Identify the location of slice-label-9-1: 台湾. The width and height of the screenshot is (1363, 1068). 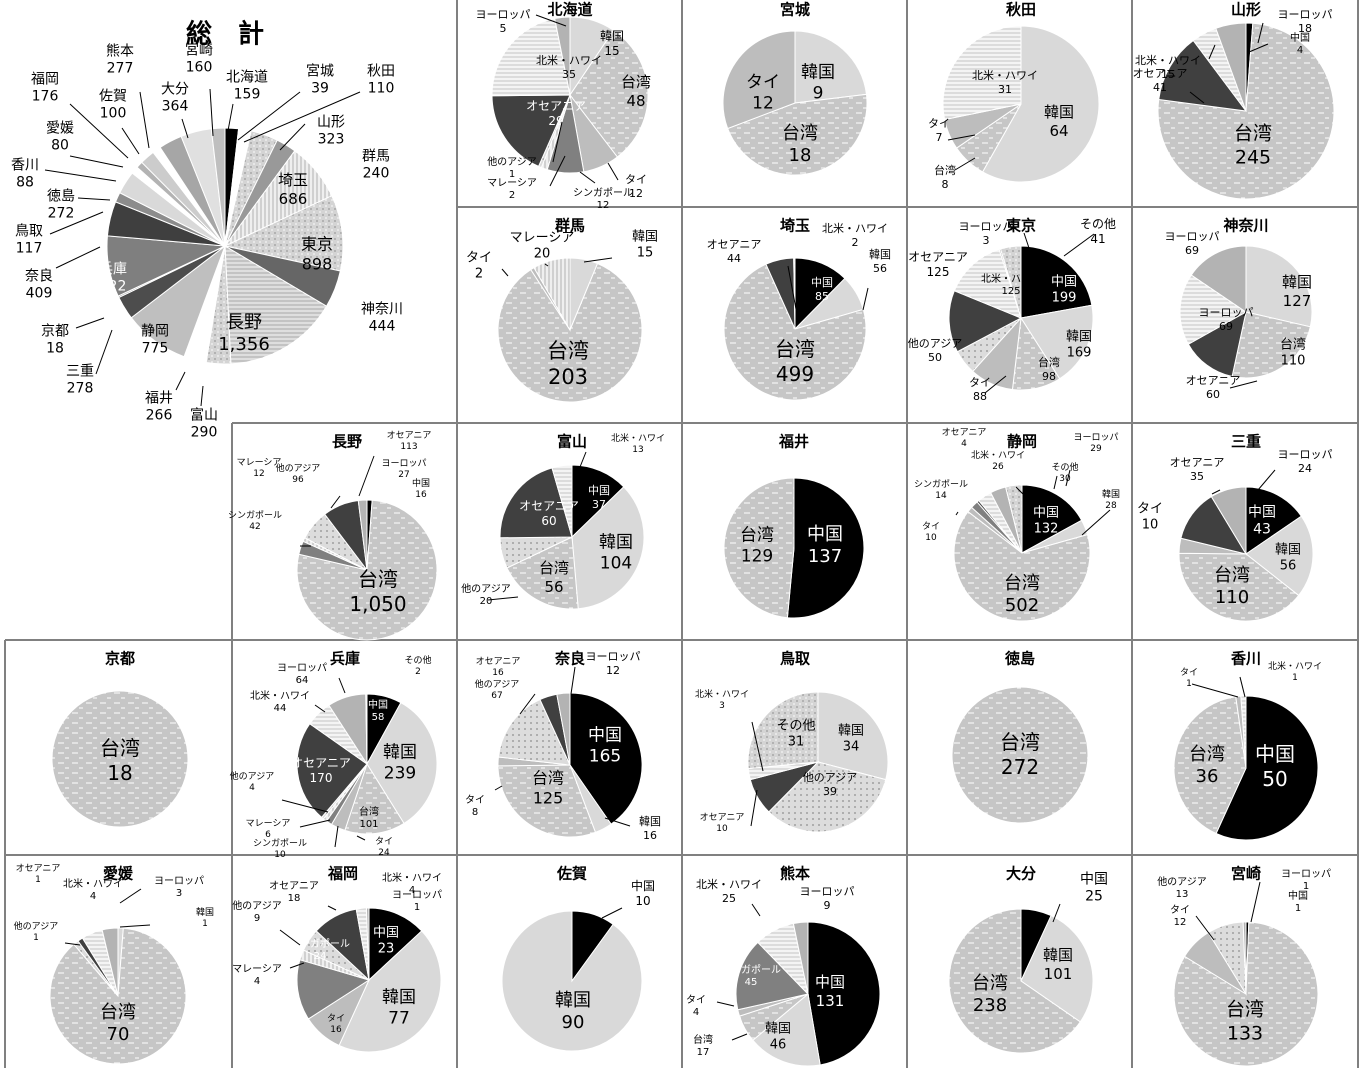
(378, 579).